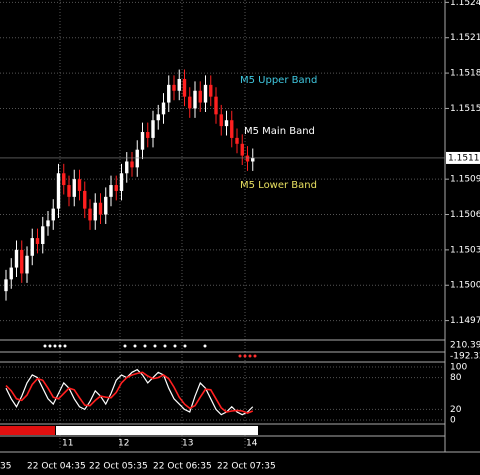  What do you see at coordinates (118, 467) in the screenshot?
I see `x-tick-label: 22 Oct 05:35` at bounding box center [118, 467].